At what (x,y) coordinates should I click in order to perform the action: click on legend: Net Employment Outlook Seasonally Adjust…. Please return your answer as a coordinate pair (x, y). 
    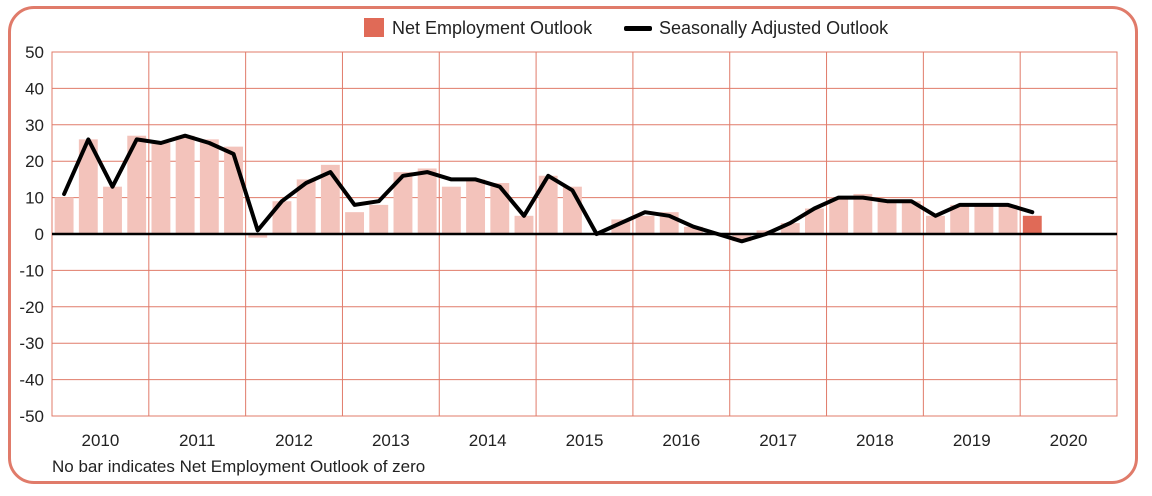
    Looking at the image, I should click on (626, 28).